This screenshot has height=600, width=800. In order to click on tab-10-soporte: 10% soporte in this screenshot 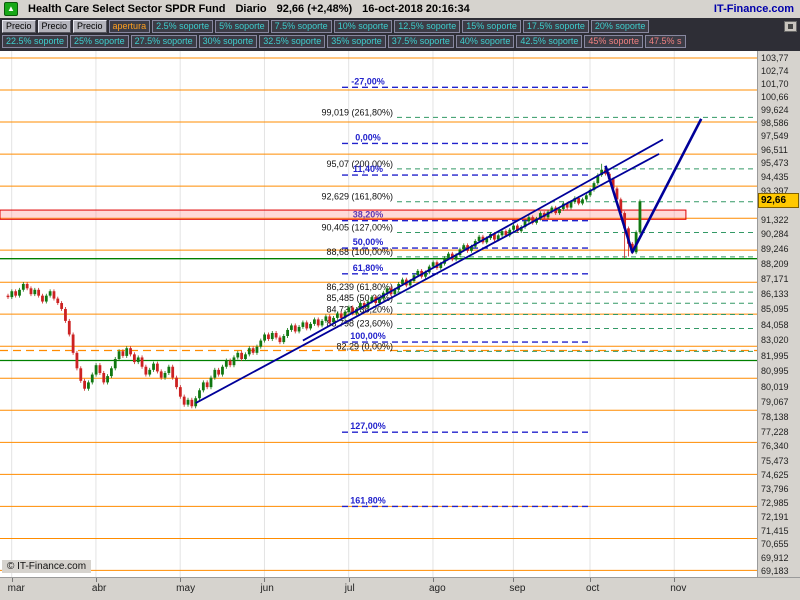, I will do `click(363, 26)`.